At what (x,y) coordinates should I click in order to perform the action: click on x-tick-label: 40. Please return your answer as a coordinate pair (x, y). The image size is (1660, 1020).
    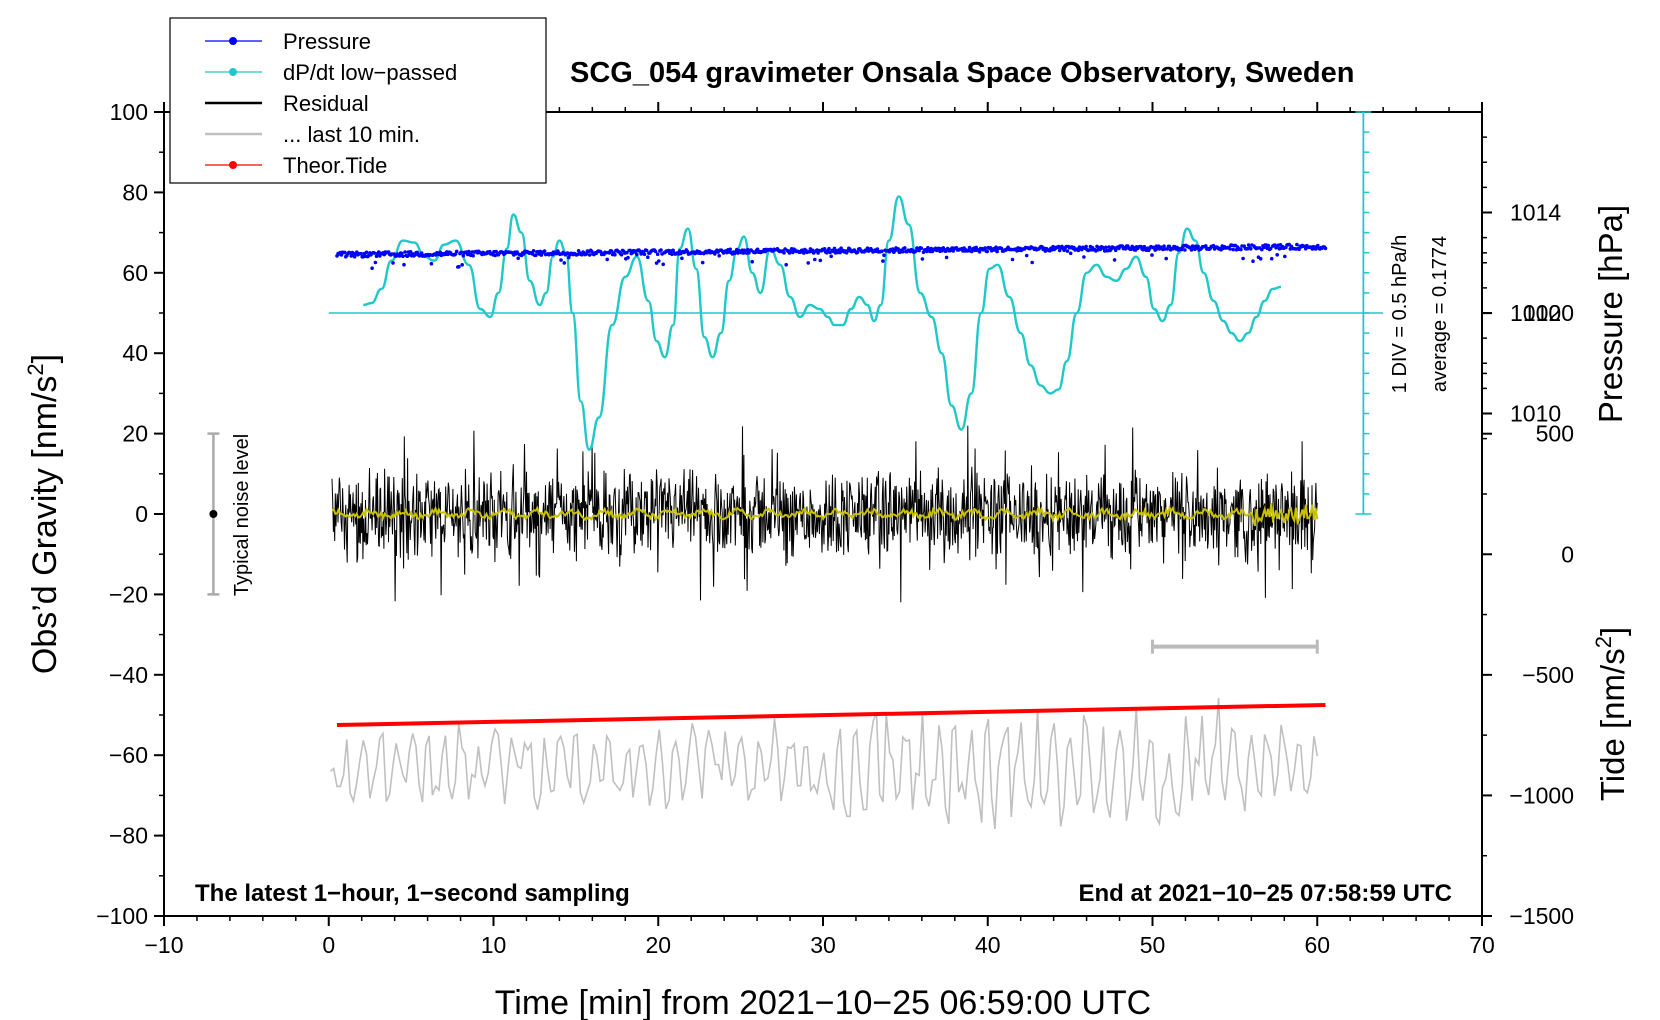
    Looking at the image, I should click on (988, 945).